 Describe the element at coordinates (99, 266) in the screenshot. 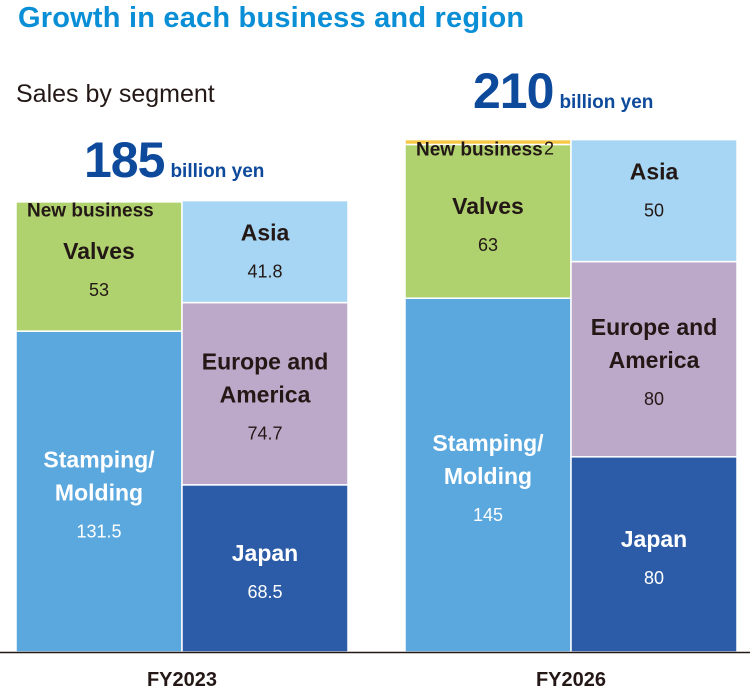

I see `bar-fy2023-segment-valves` at that location.